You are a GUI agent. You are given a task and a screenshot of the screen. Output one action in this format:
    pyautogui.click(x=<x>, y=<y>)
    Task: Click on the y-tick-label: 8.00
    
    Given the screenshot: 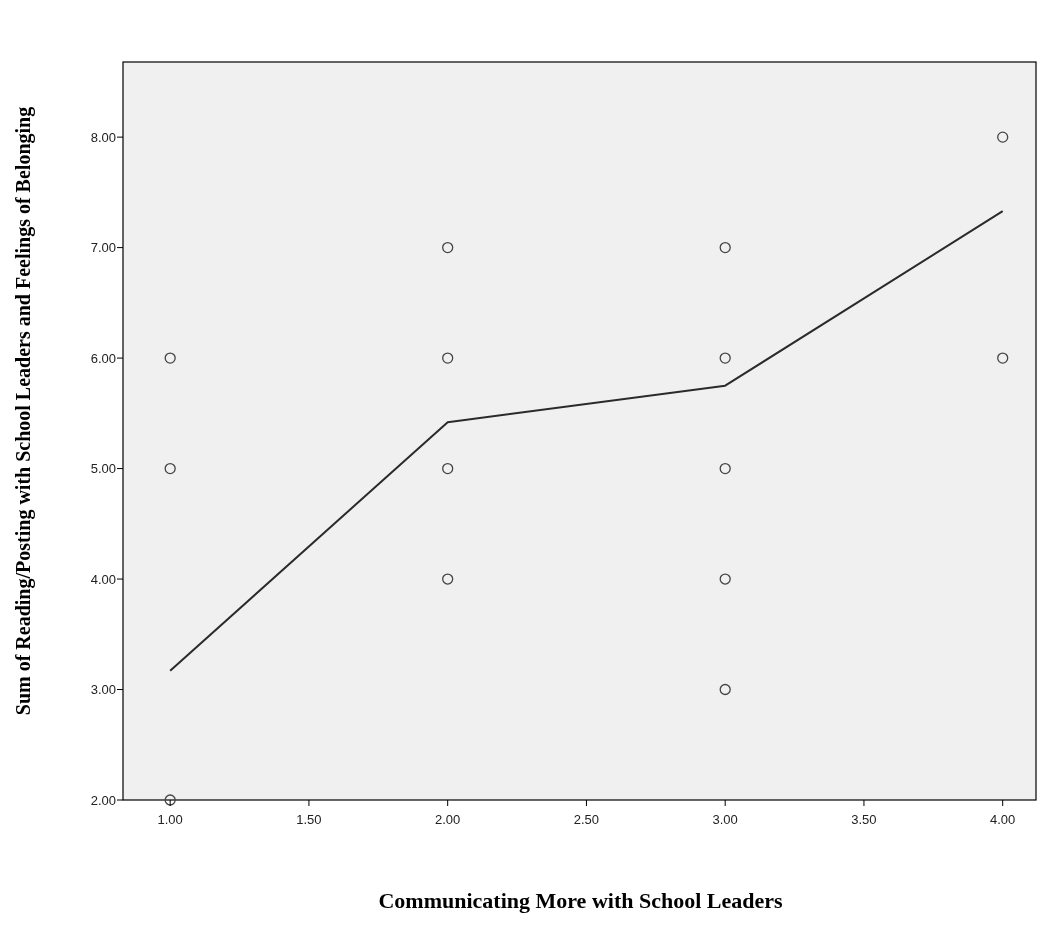 What is the action you would take?
    pyautogui.click(x=103, y=137)
    